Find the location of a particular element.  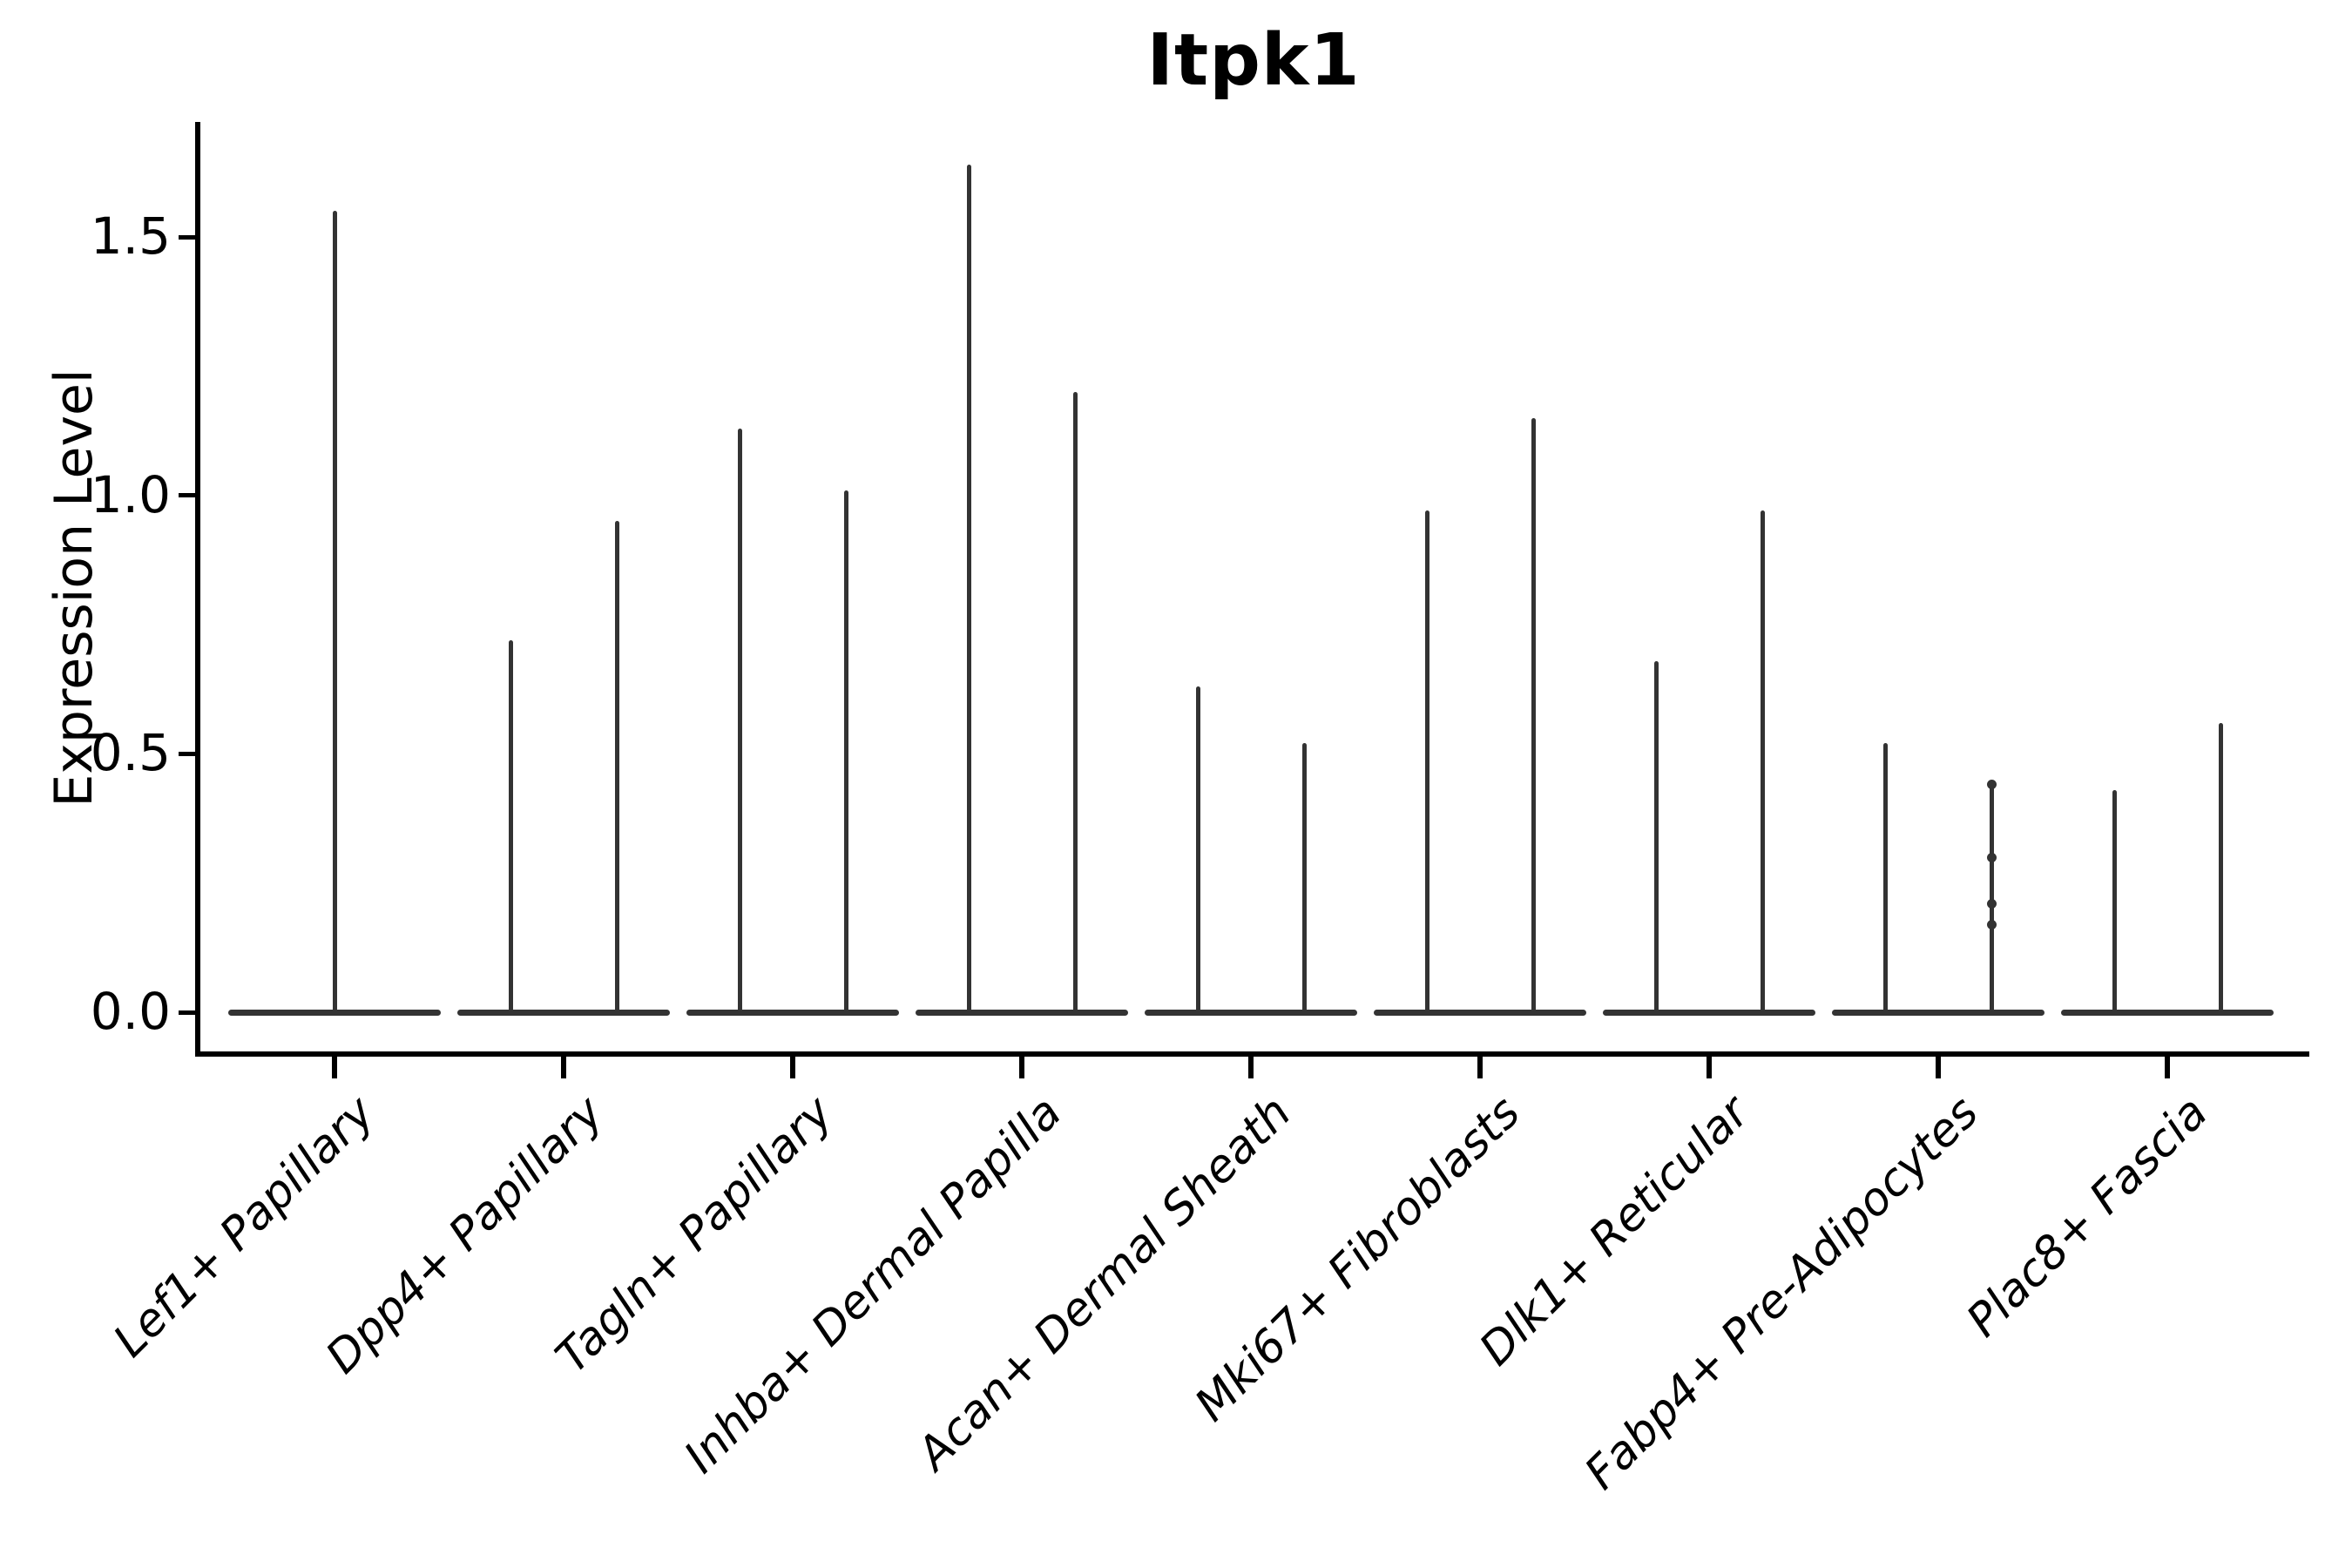

x-tick-label: Inhba+ Dermal Papilla is located at coordinates (873, 1285).